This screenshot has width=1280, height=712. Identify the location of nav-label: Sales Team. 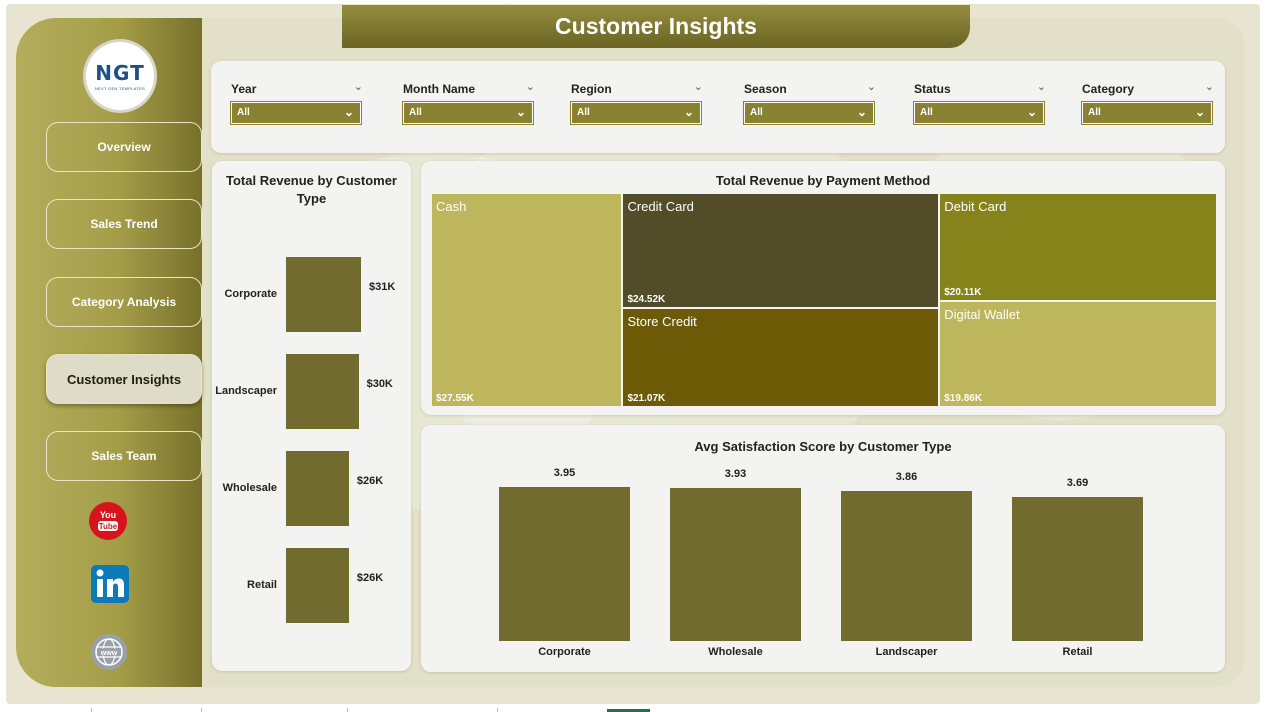
(124, 456).